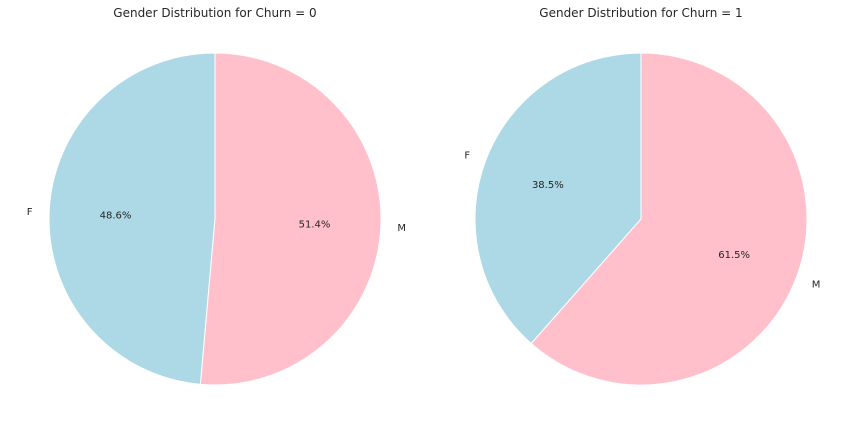  What do you see at coordinates (640, 13) in the screenshot?
I see `chart-title: Gender Distribution for Churn = 1` at bounding box center [640, 13].